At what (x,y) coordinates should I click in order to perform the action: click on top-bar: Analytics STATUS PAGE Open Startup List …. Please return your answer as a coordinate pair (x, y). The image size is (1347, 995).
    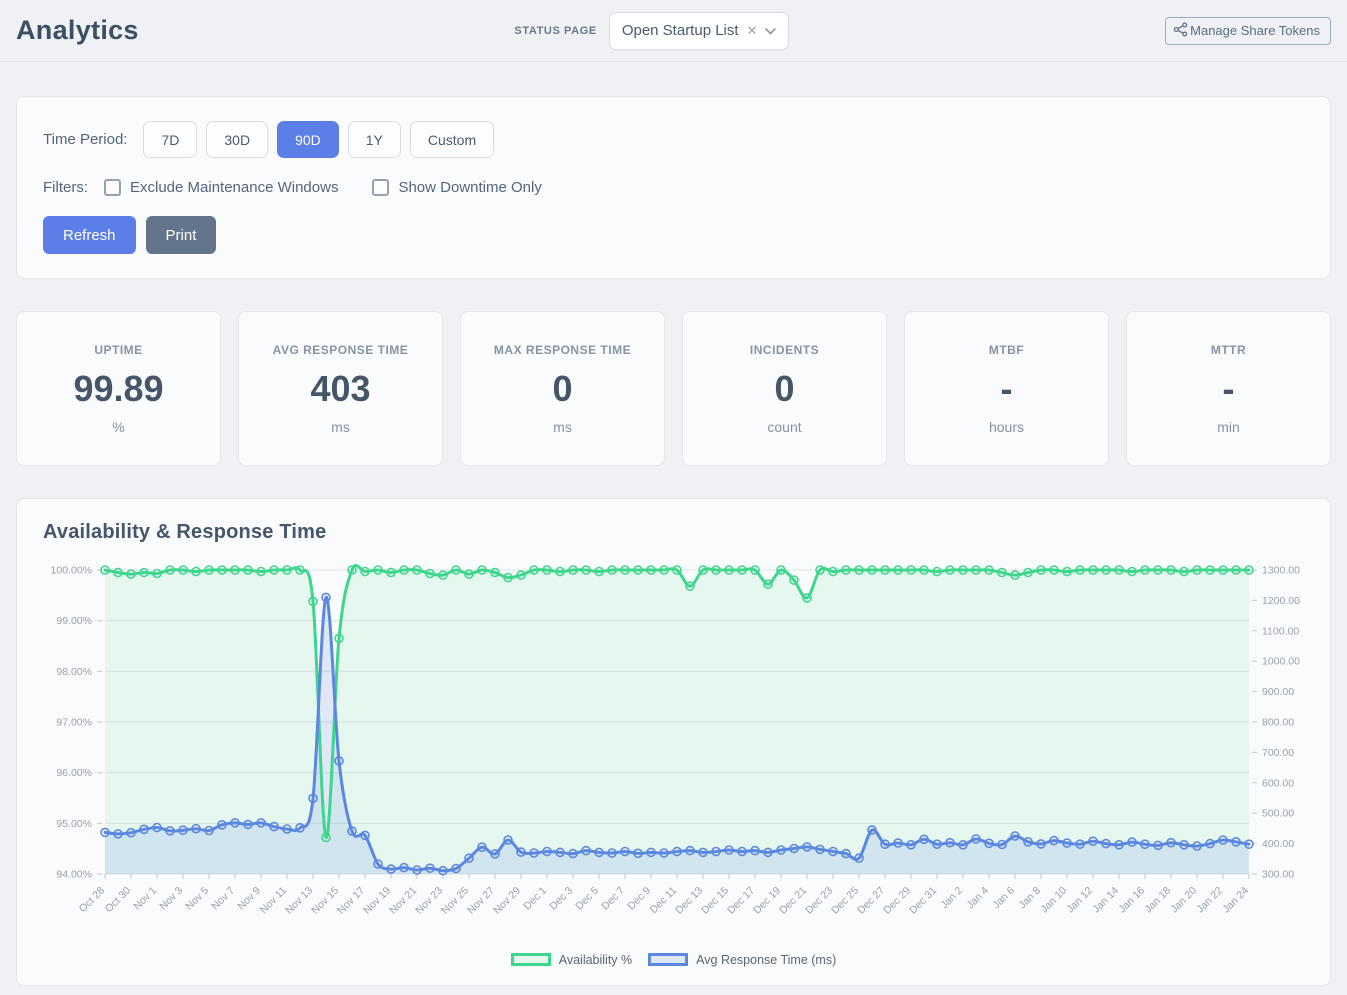
    Looking at the image, I should click on (673, 31).